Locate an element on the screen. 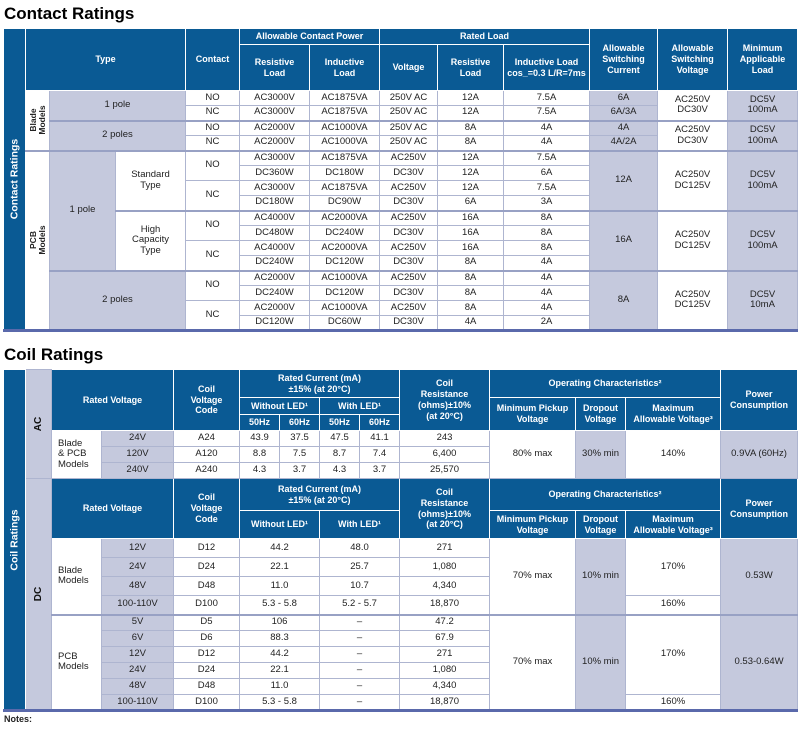 The image size is (800, 734). cell: 7.4 is located at coordinates (379, 454).